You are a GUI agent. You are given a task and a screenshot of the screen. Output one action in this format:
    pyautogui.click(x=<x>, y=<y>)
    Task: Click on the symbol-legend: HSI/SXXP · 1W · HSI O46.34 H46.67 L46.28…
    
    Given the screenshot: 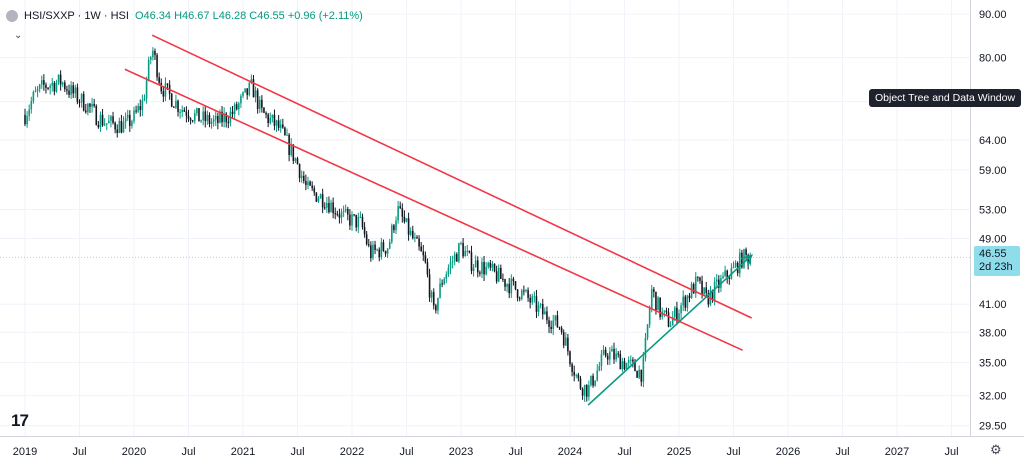 What is the action you would take?
    pyautogui.click(x=184, y=16)
    